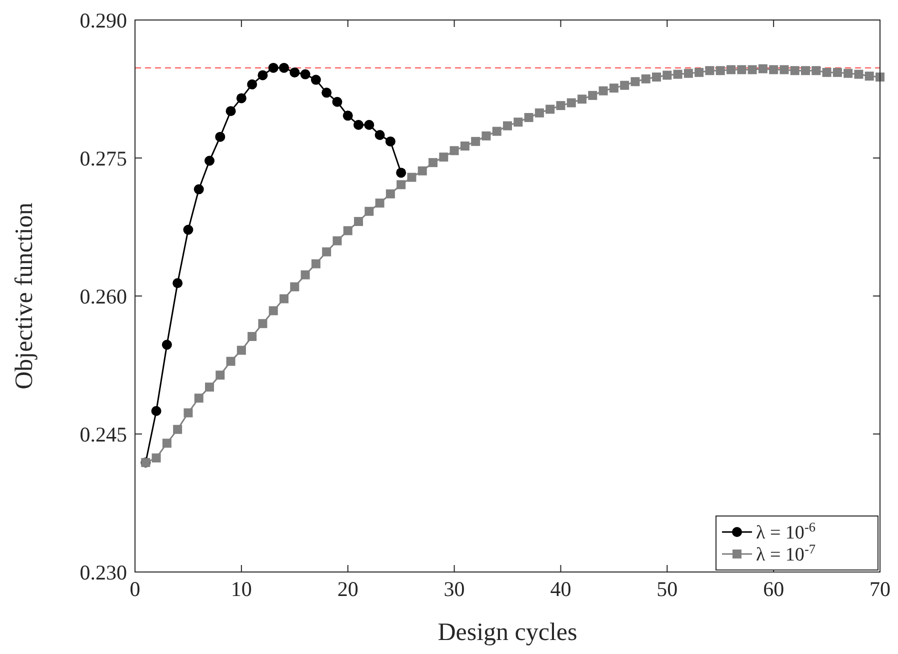 This screenshot has width=898, height=654. I want to click on x-tick-label: 0, so click(135, 589).